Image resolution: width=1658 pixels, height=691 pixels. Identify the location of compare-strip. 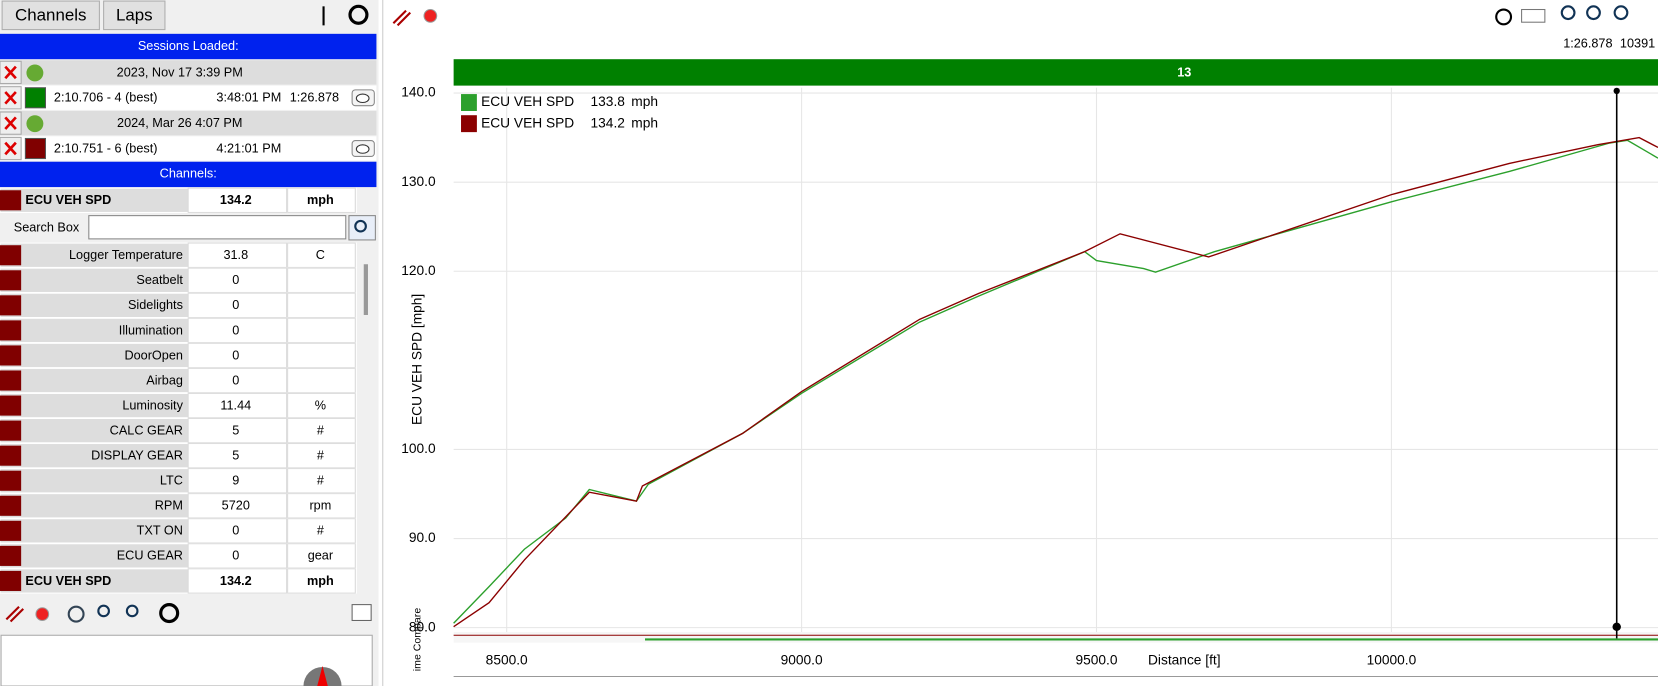
(1055, 637).